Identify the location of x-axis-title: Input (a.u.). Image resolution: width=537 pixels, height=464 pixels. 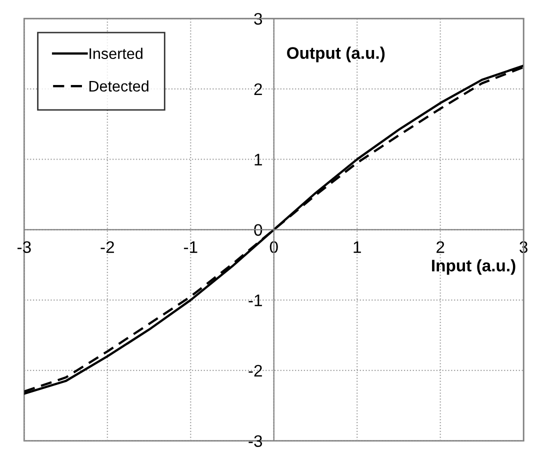
(474, 267).